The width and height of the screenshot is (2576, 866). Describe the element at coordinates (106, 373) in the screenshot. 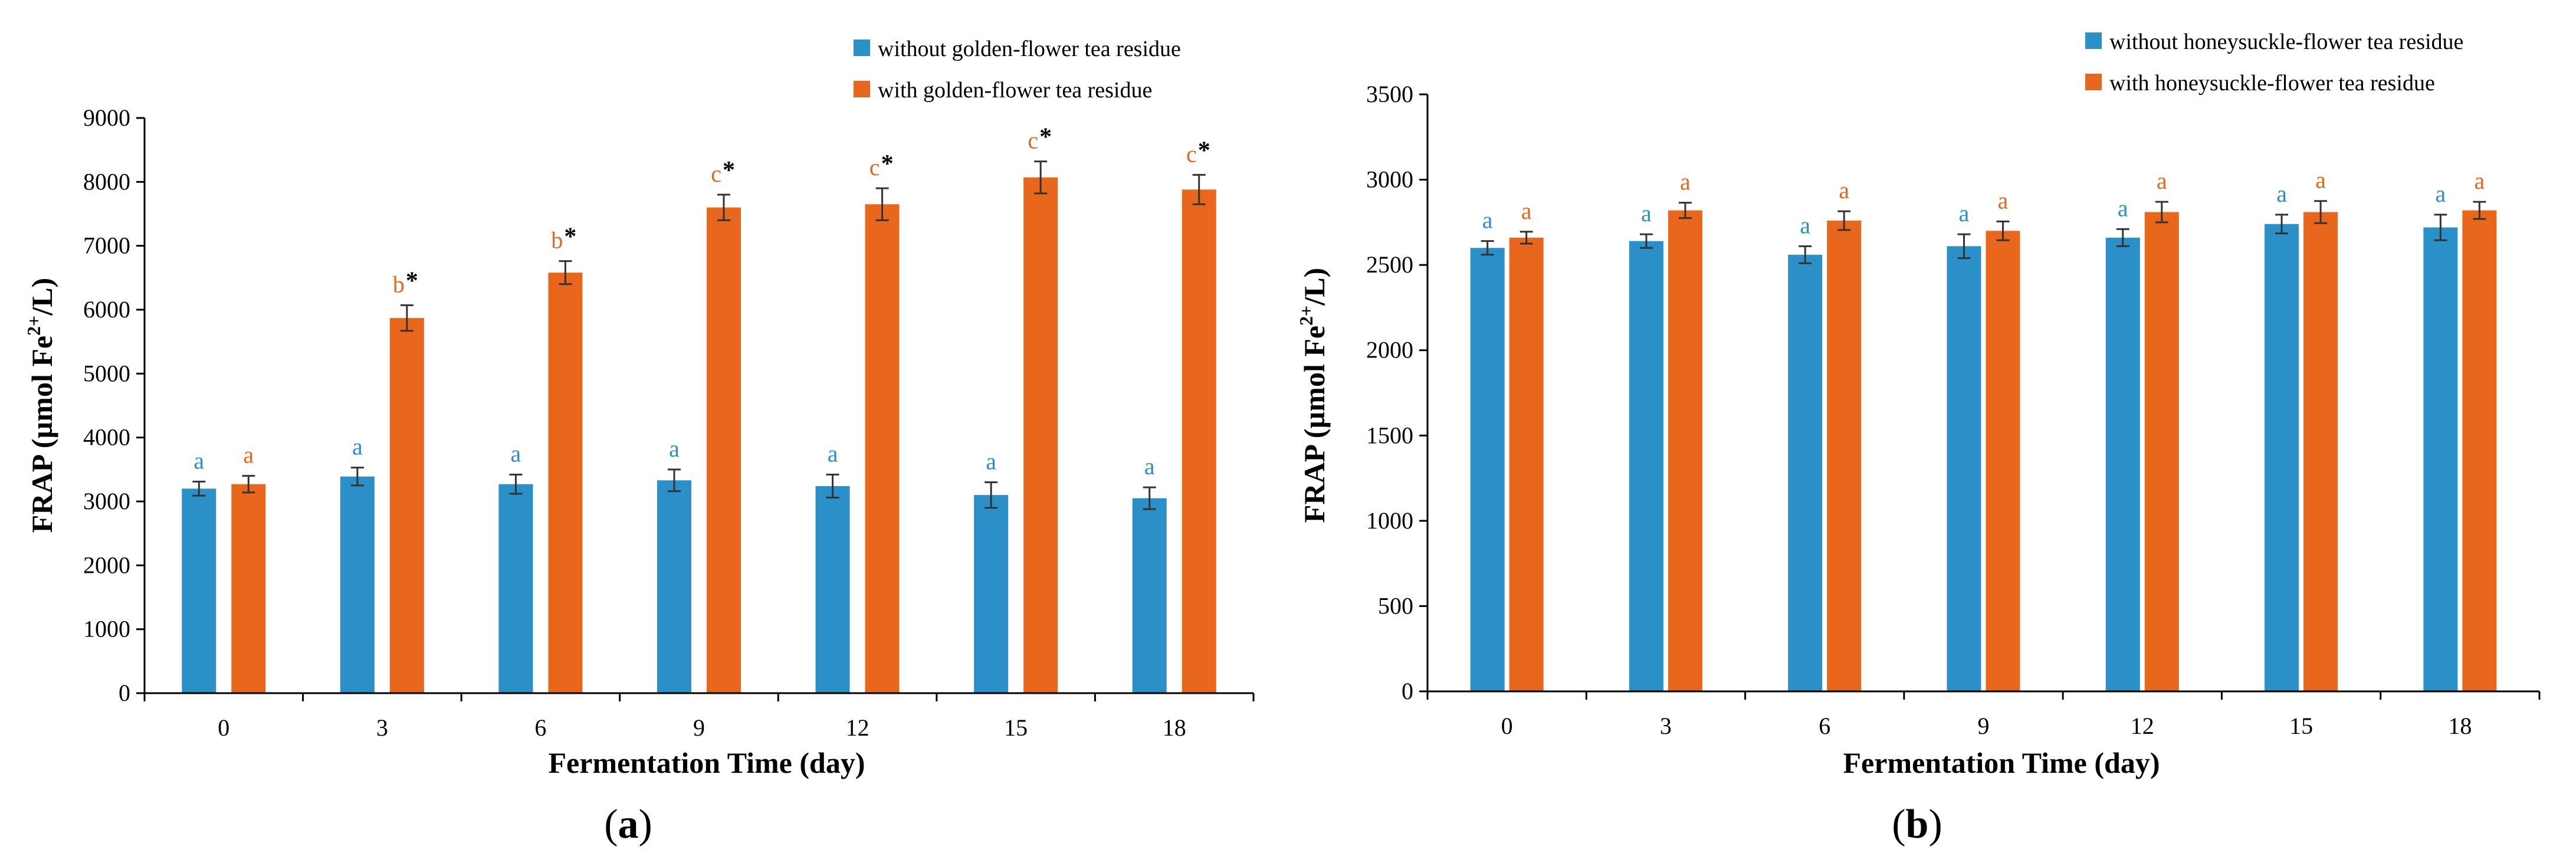

I see `panel-a-y-tick-label: 5000` at that location.